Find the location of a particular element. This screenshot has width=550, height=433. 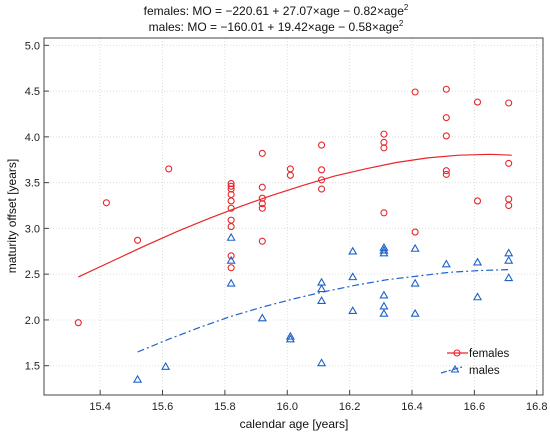

legend-label-males: males is located at coordinates (484, 371).